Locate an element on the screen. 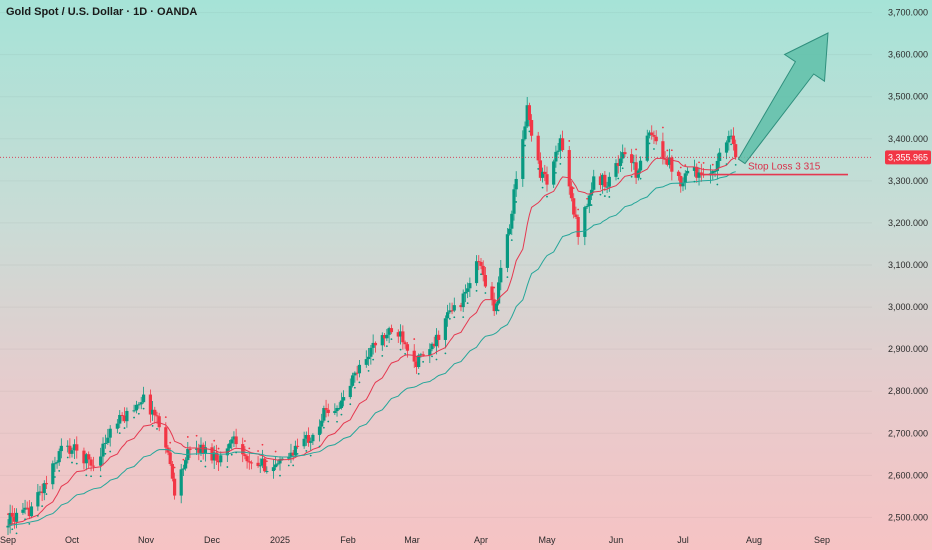 This screenshot has width=932, height=550. time-tick-label: Jul is located at coordinates (683, 540).